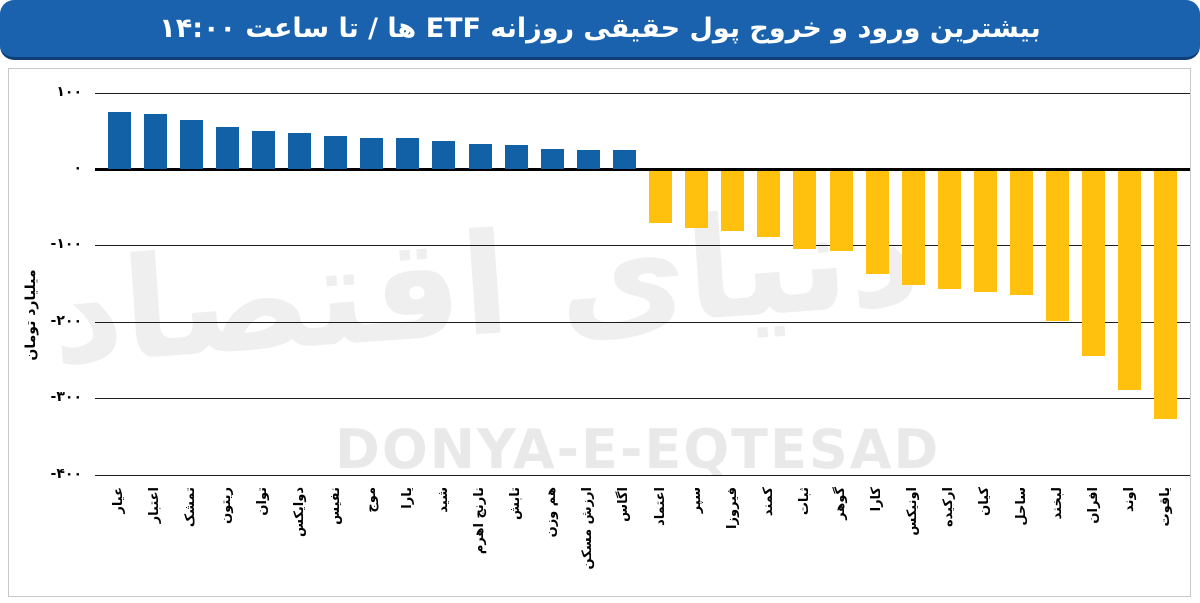 This screenshot has height=603, width=1200. Describe the element at coordinates (407, 498) in the screenshot. I see `x-category-label: یارا` at that location.